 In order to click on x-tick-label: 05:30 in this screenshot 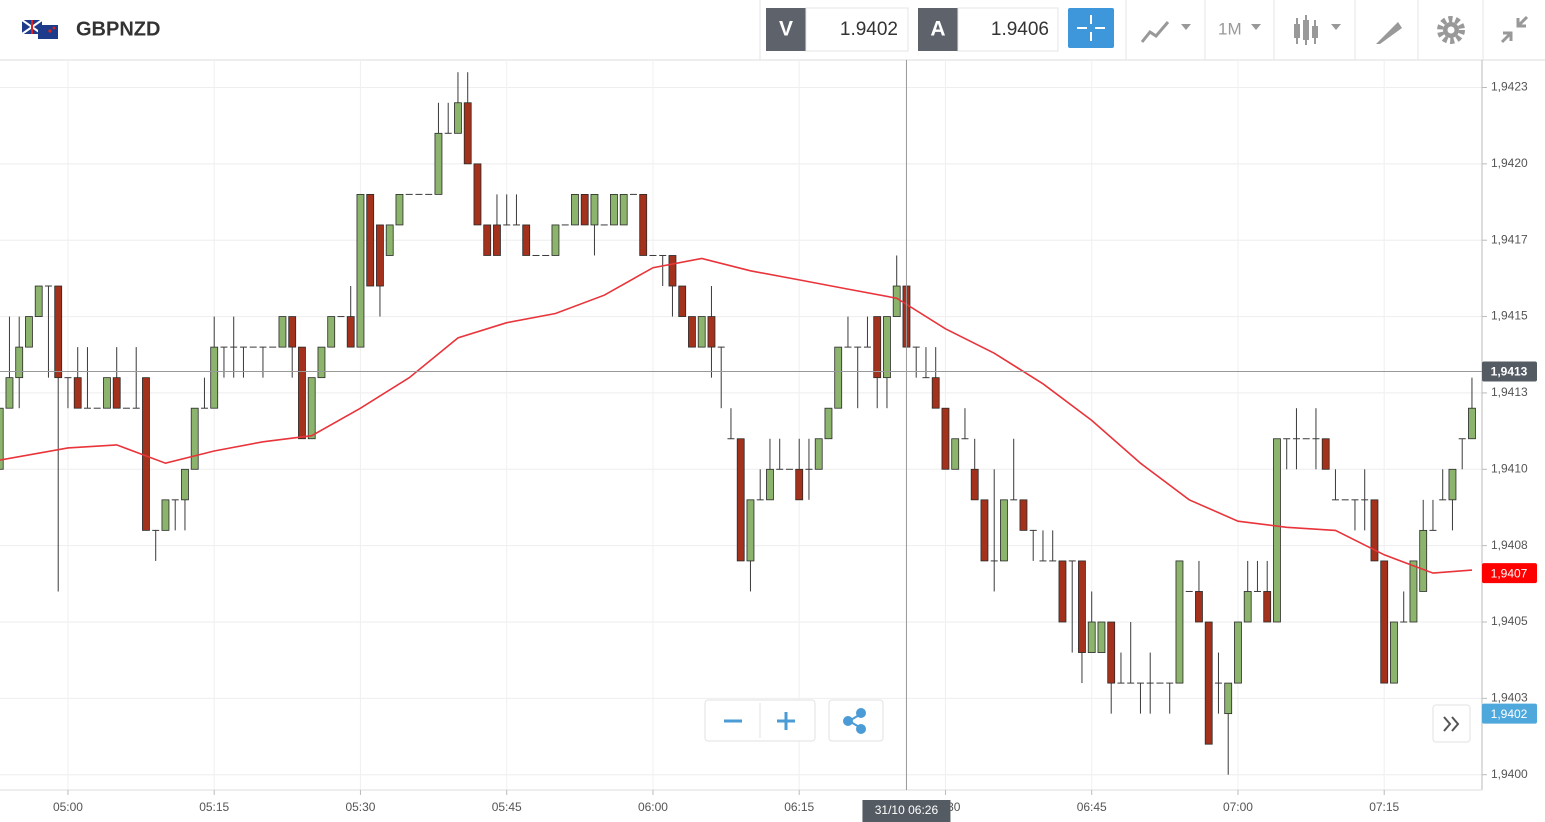, I will do `click(360, 807)`.